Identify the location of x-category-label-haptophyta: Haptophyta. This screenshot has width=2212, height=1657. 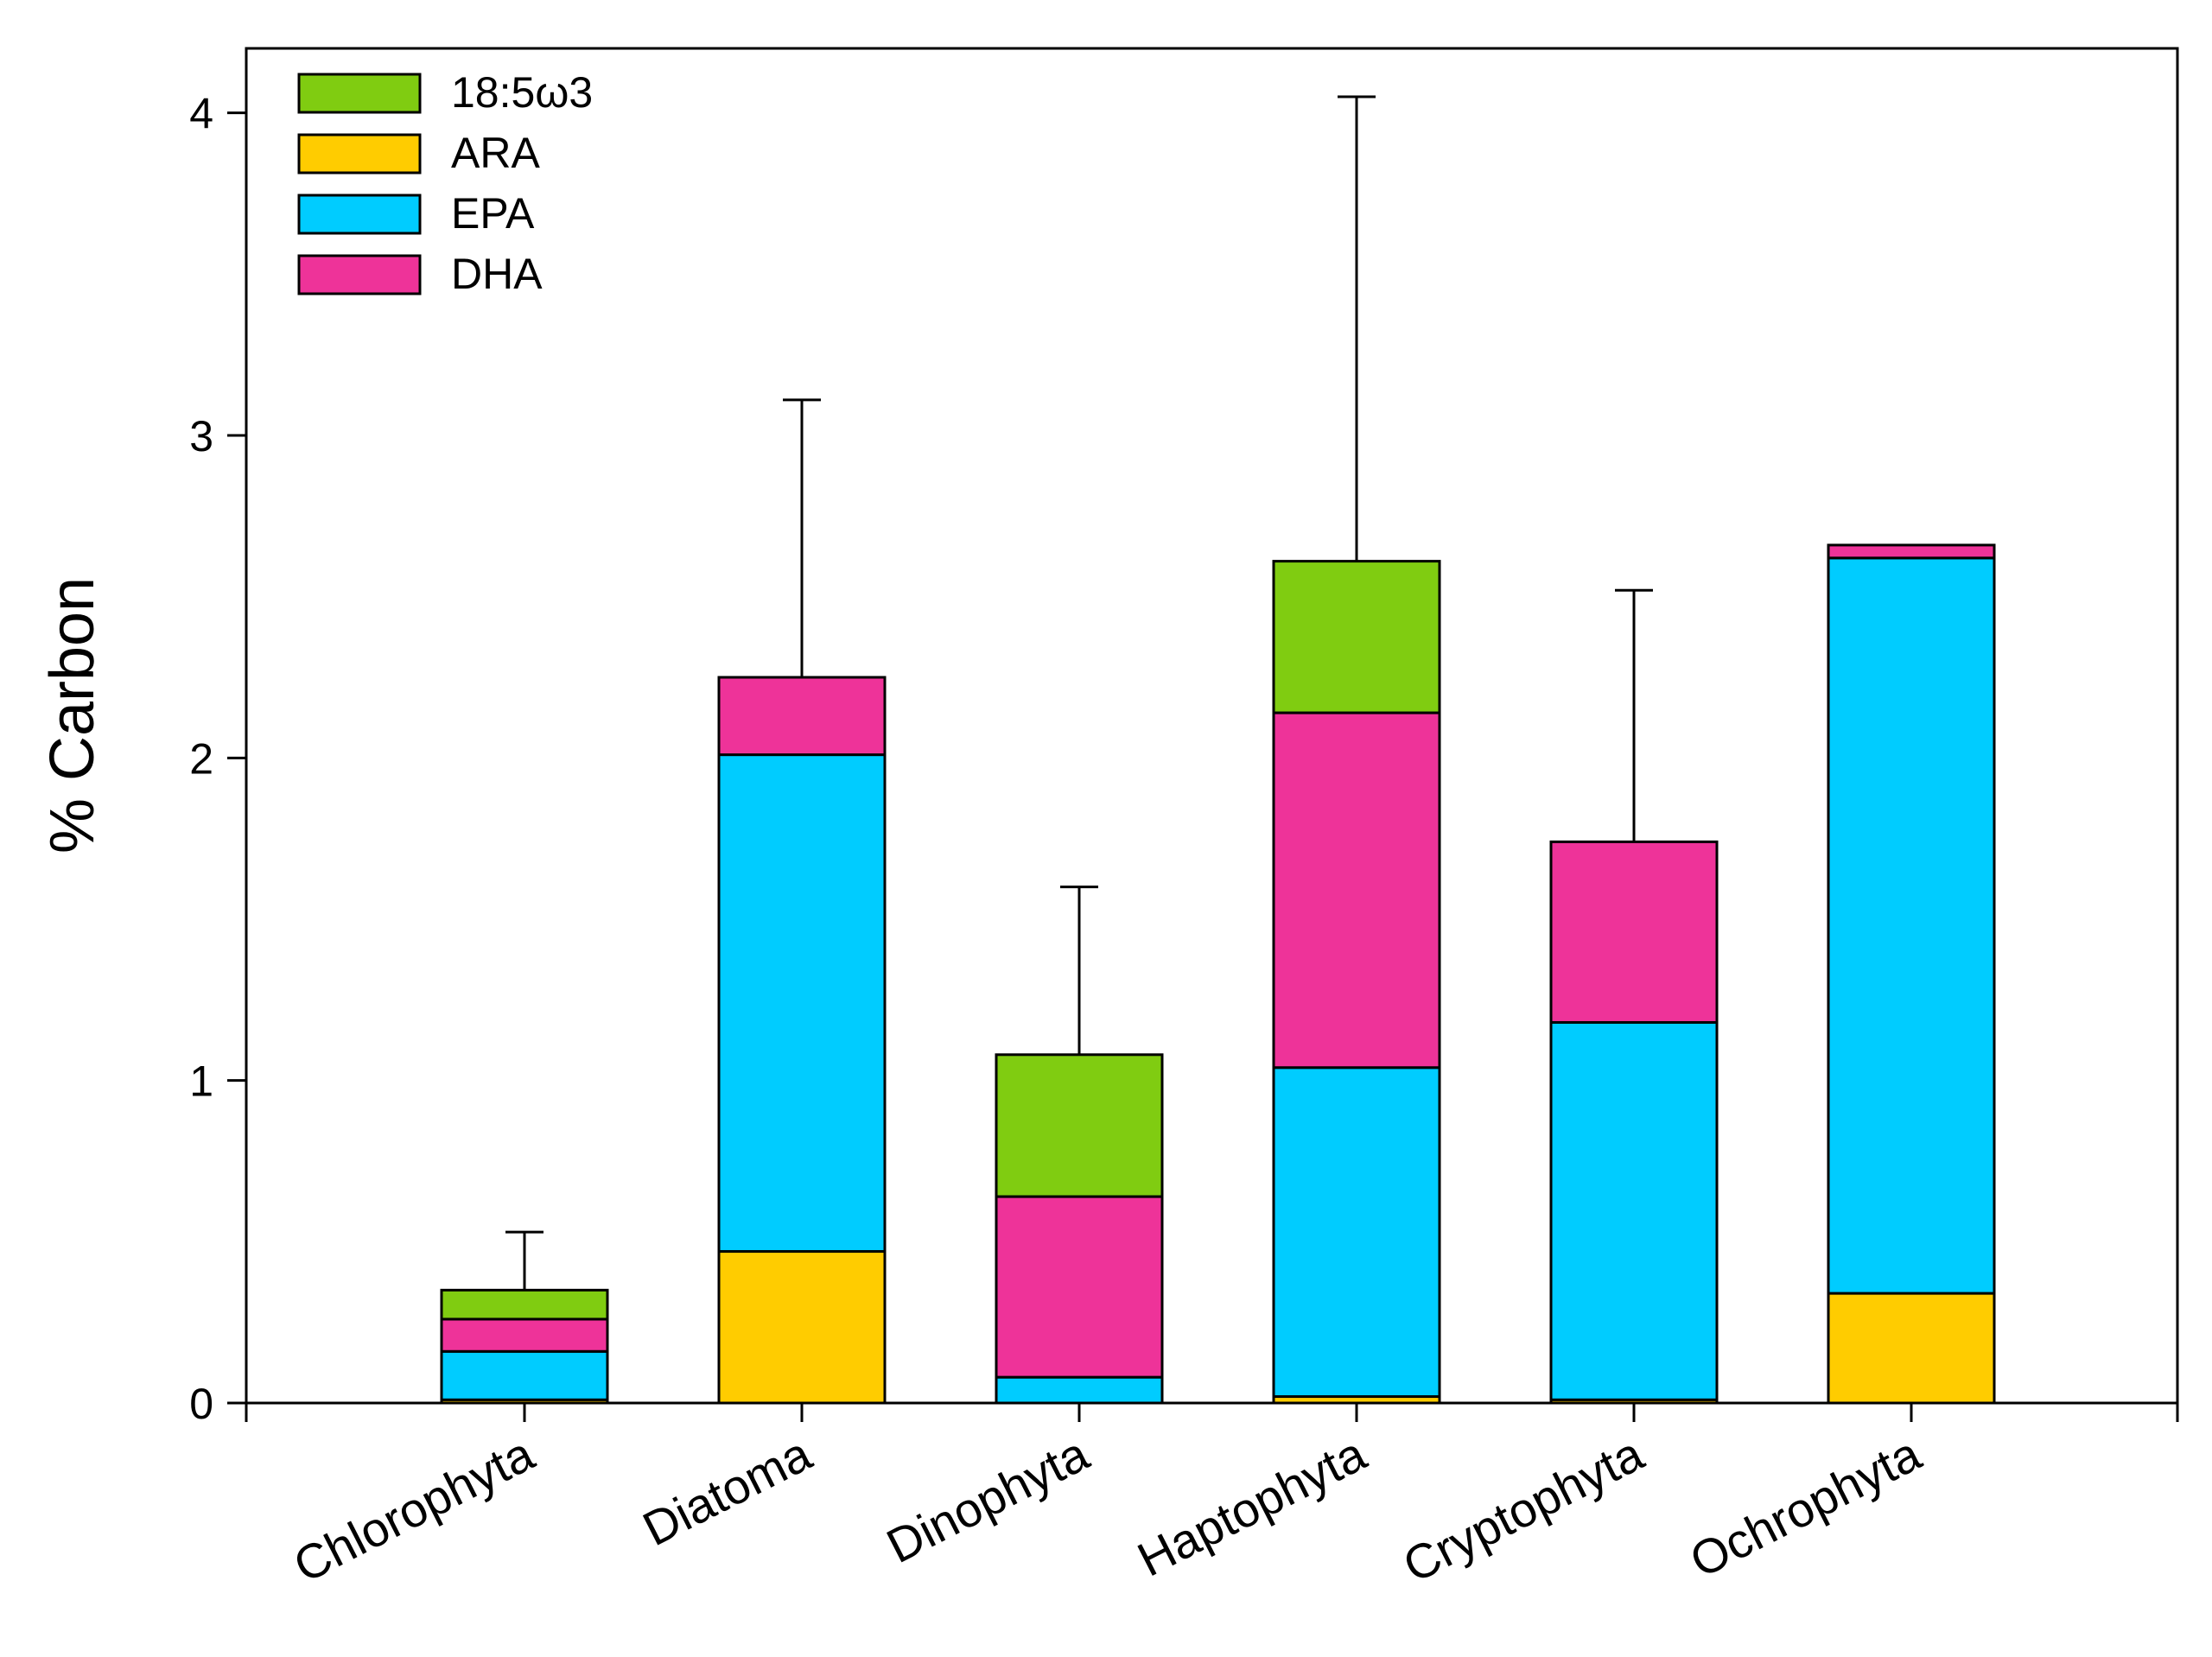
(1252, 1506).